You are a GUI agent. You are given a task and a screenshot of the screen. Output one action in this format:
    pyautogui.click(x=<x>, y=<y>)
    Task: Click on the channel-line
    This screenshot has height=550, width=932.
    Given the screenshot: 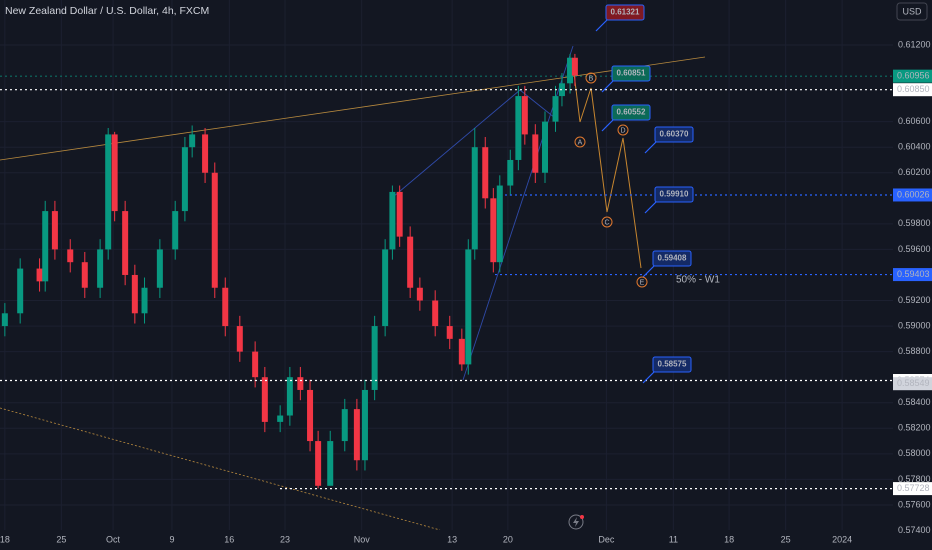 What is the action you would take?
    pyautogui.click(x=456, y=143)
    